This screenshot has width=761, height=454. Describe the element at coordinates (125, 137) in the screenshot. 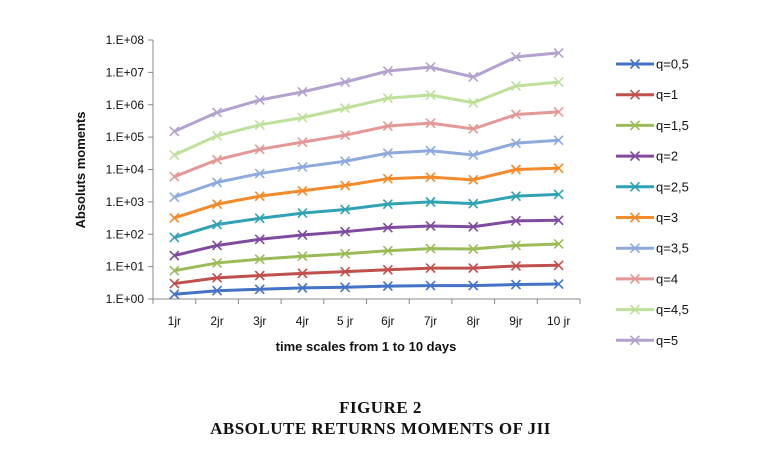

I see `y-tick-label: 1.E+05` at that location.